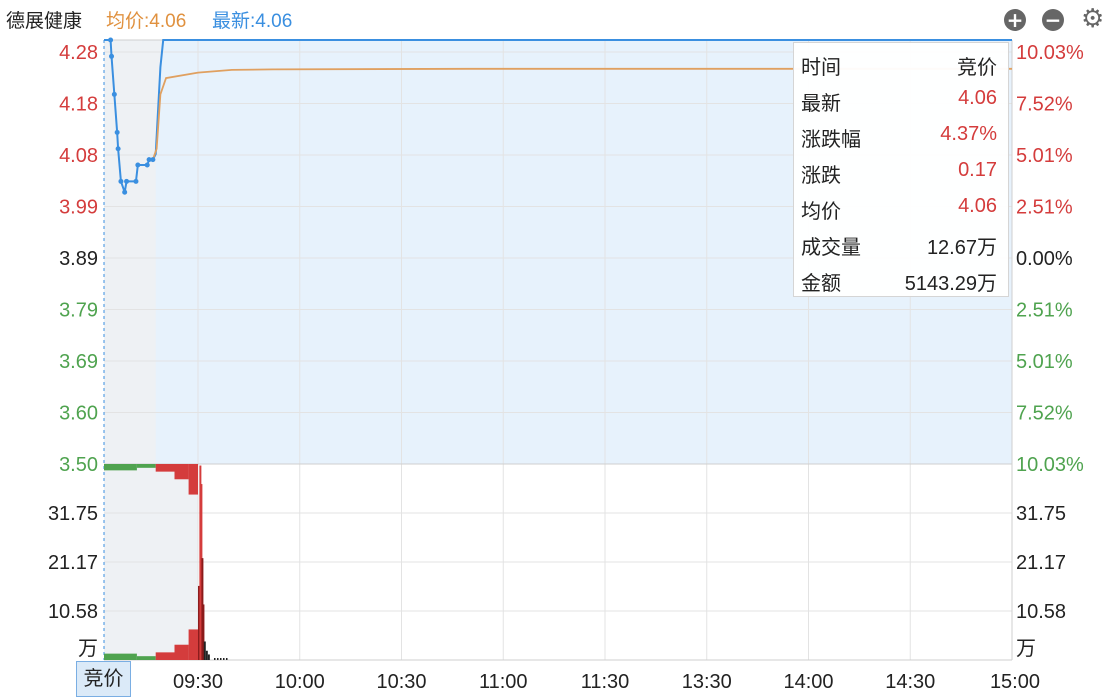 This screenshot has height=700, width=1110. Describe the element at coordinates (902, 135) in the screenshot. I see `tooltip-row: 涨跌幅 4.37%` at that location.